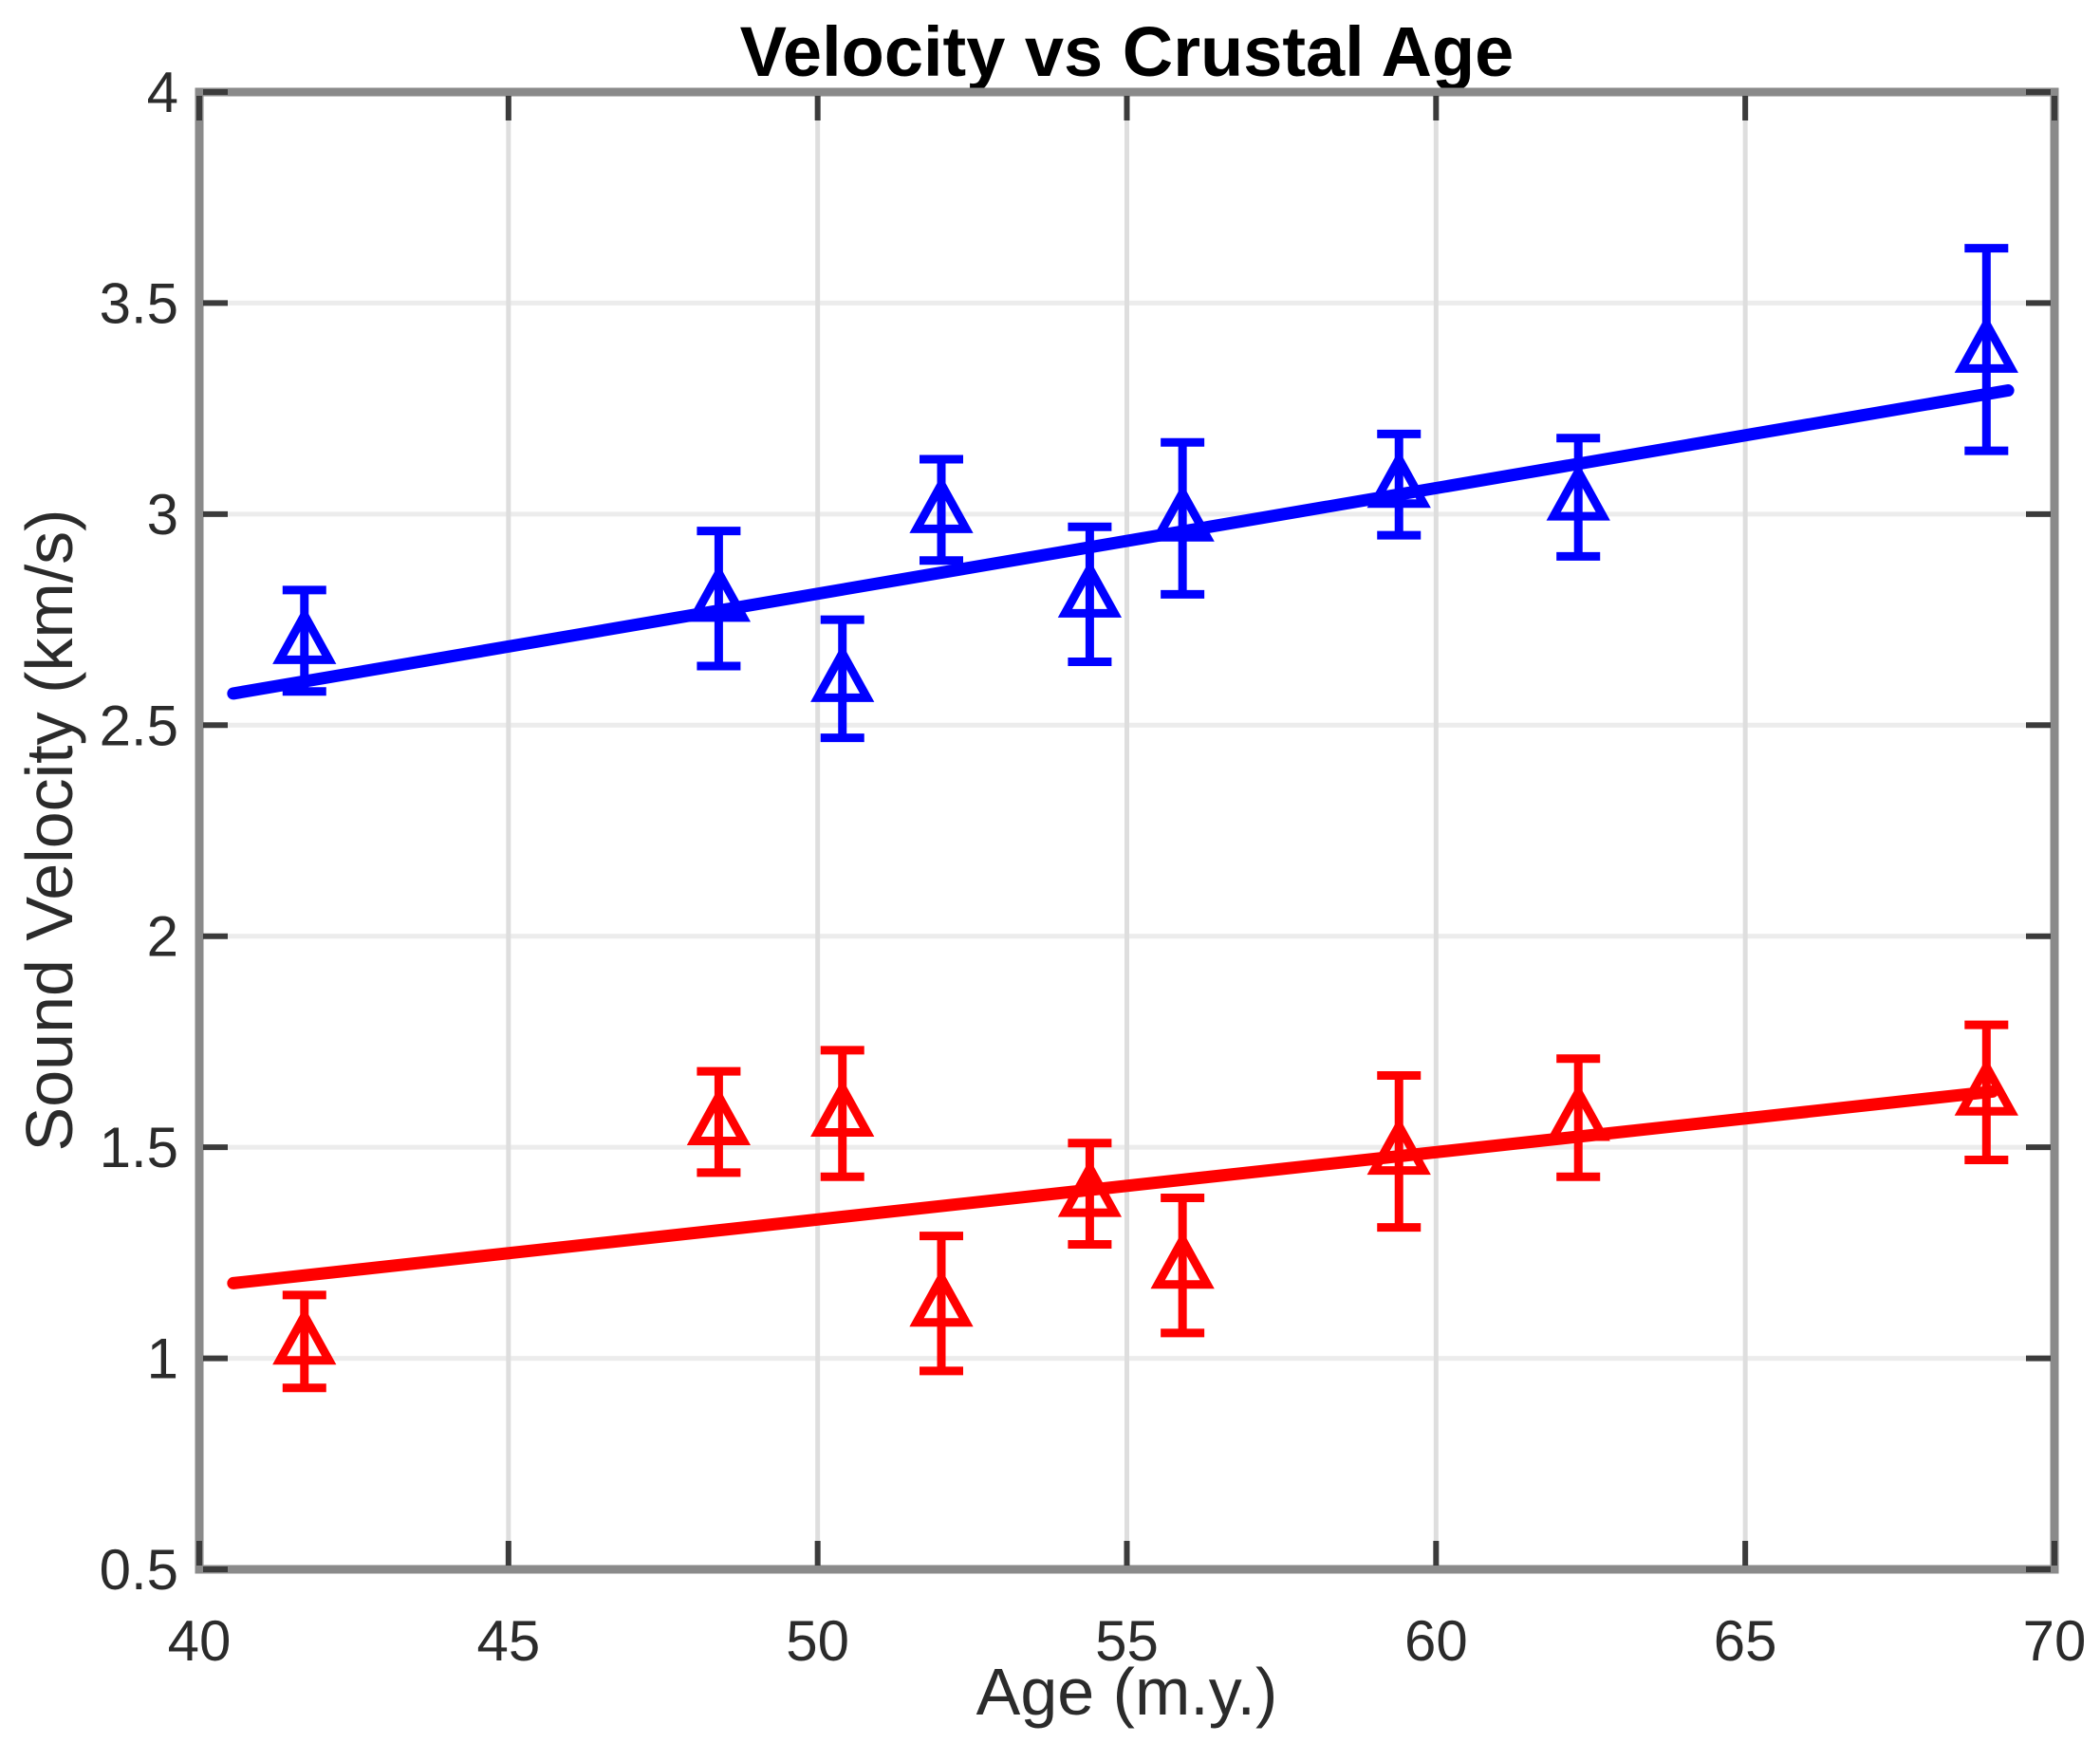 The image size is (2100, 1761). I want to click on y-tick-label: 4, so click(162, 92).